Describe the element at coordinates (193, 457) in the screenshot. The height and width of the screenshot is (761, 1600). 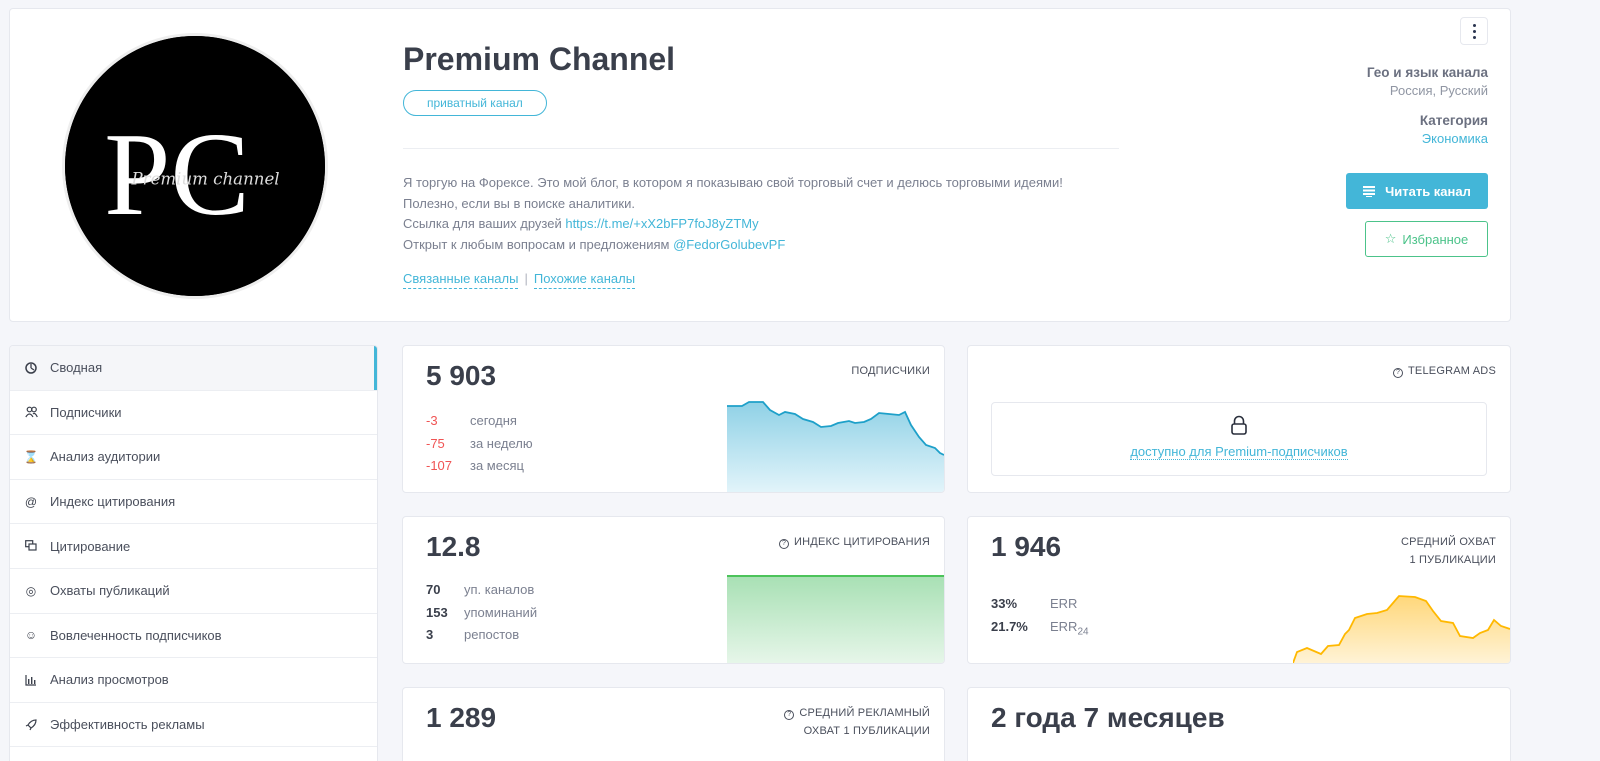
I see `sidebar-item-audience-analysis: ⌛ Анализ аудитории` at that location.